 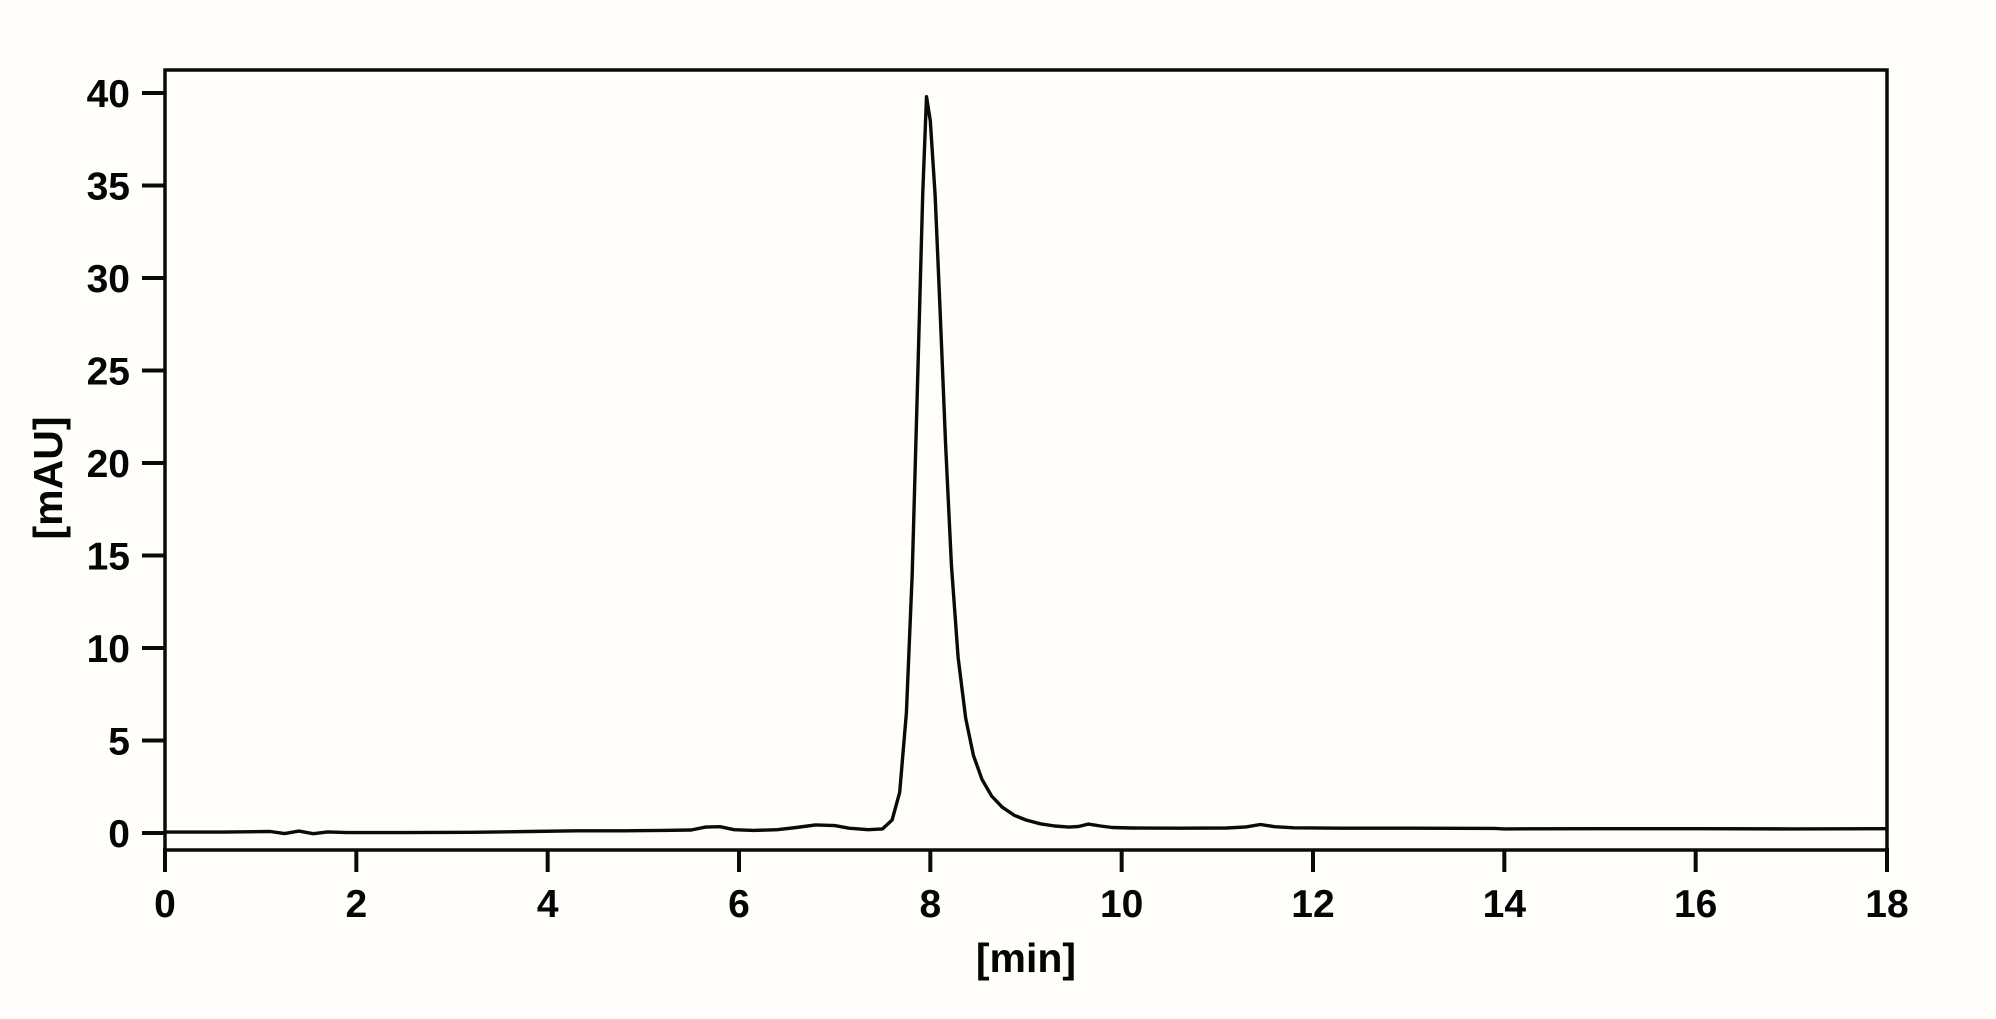 I want to click on x-tick-label-4: 4, so click(x=548, y=904).